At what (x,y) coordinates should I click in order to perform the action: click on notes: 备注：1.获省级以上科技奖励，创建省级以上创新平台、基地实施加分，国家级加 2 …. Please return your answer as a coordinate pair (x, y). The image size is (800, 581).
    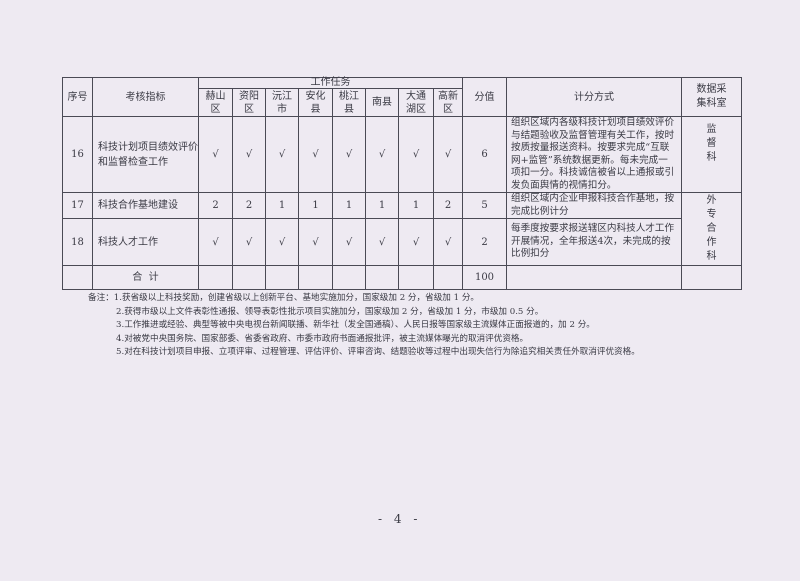
    Looking at the image, I should click on (420, 326).